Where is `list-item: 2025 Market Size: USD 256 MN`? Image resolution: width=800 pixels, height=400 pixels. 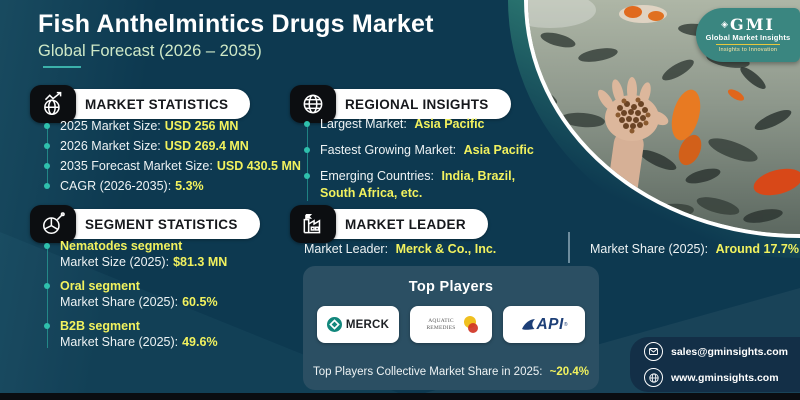 list-item: 2025 Market Size: USD 256 MN is located at coordinates (166, 126).